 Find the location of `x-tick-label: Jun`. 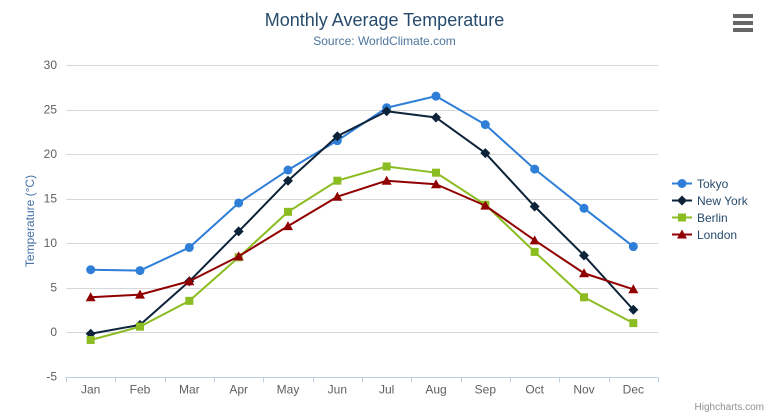

x-tick-label: Jun is located at coordinates (337, 390).